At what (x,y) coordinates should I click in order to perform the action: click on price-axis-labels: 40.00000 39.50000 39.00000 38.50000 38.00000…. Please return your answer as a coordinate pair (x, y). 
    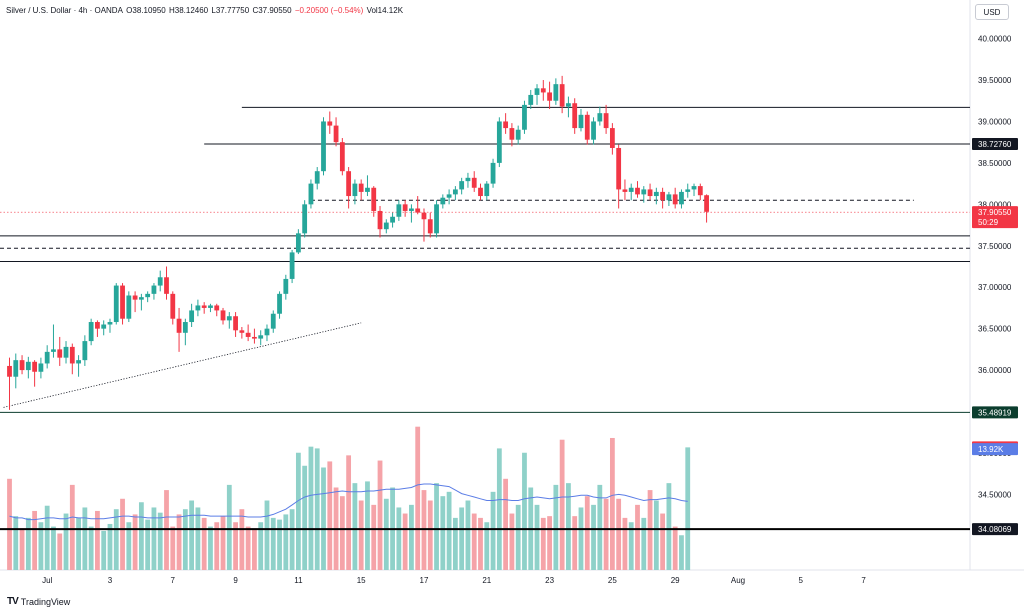
    Looking at the image, I should click on (995, 267).